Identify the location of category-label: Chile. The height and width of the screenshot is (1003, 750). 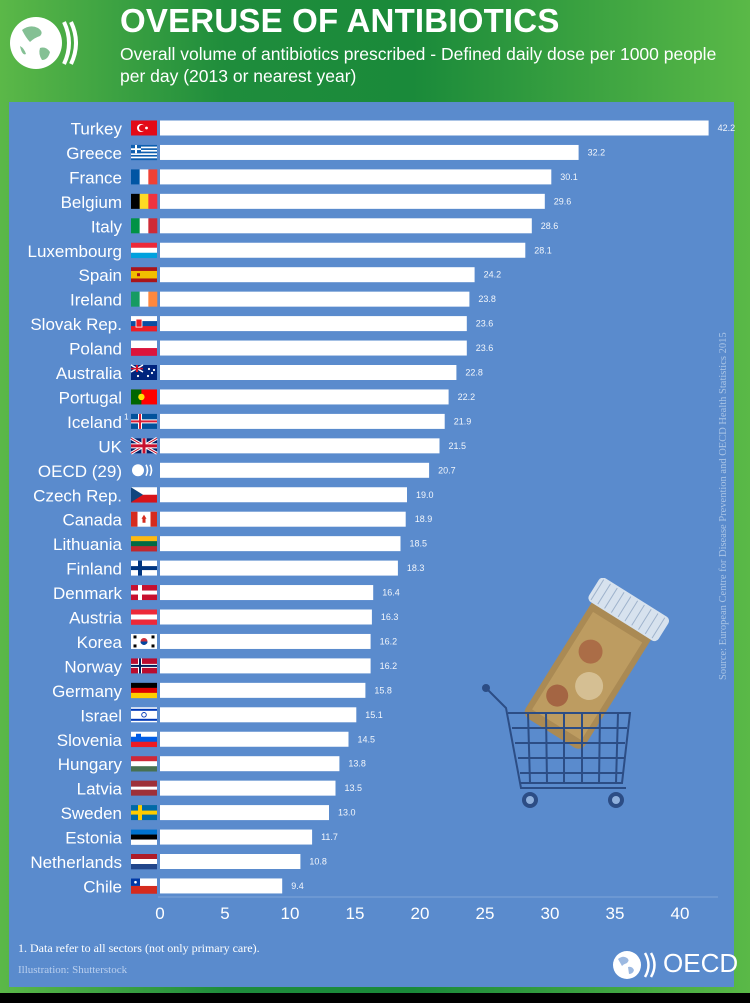
(102, 886).